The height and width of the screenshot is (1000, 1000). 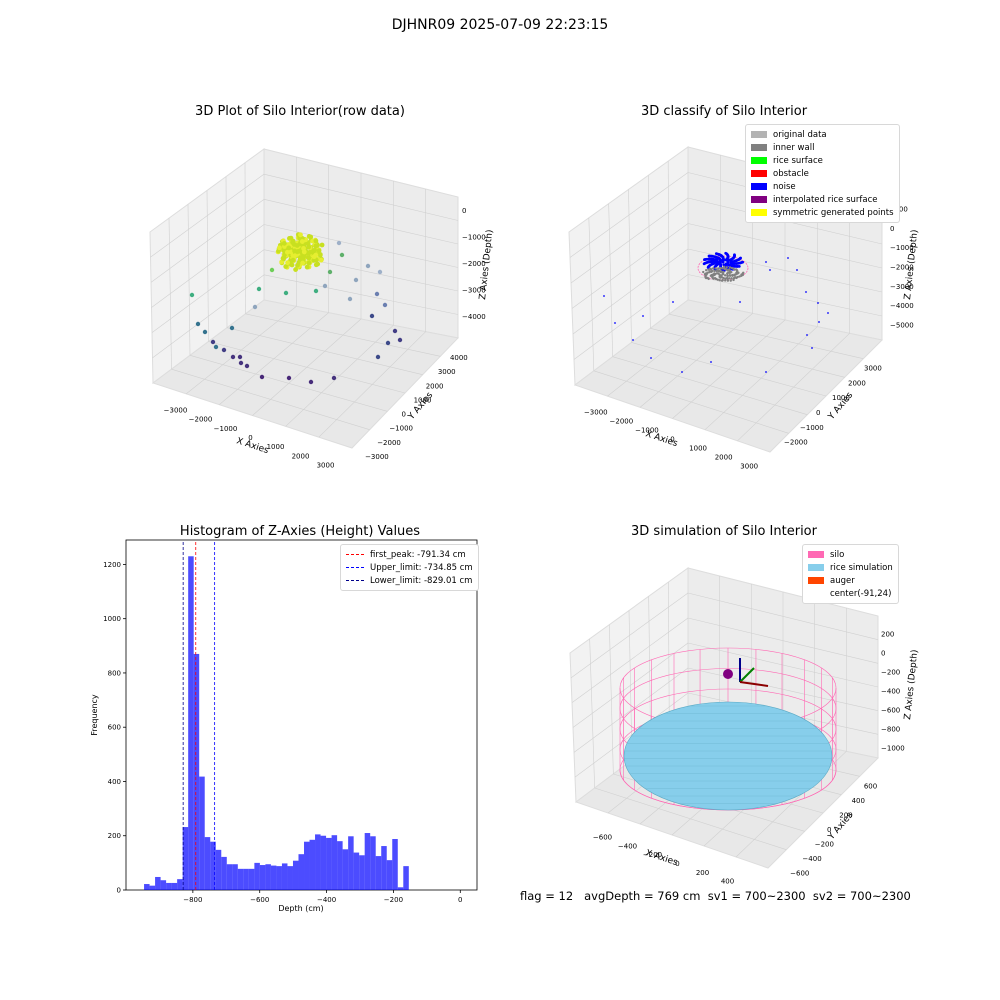 I want to click on legend-line-swatch, so click(x=355, y=580).